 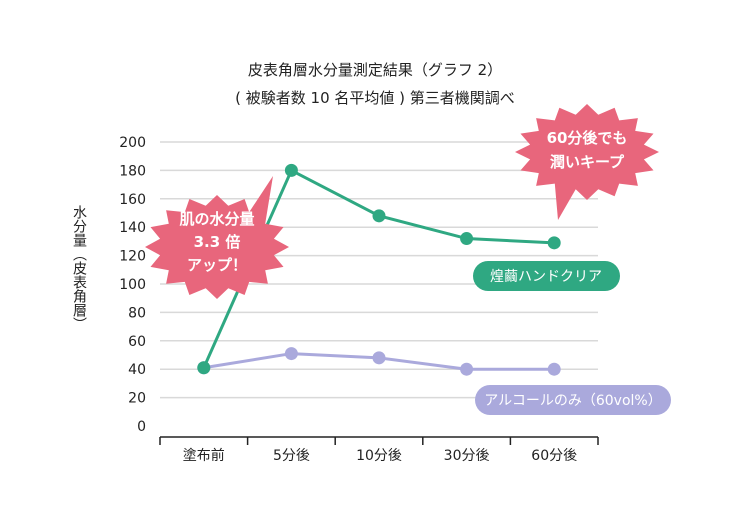 I want to click on y-tick-label: 140, so click(x=132, y=228).